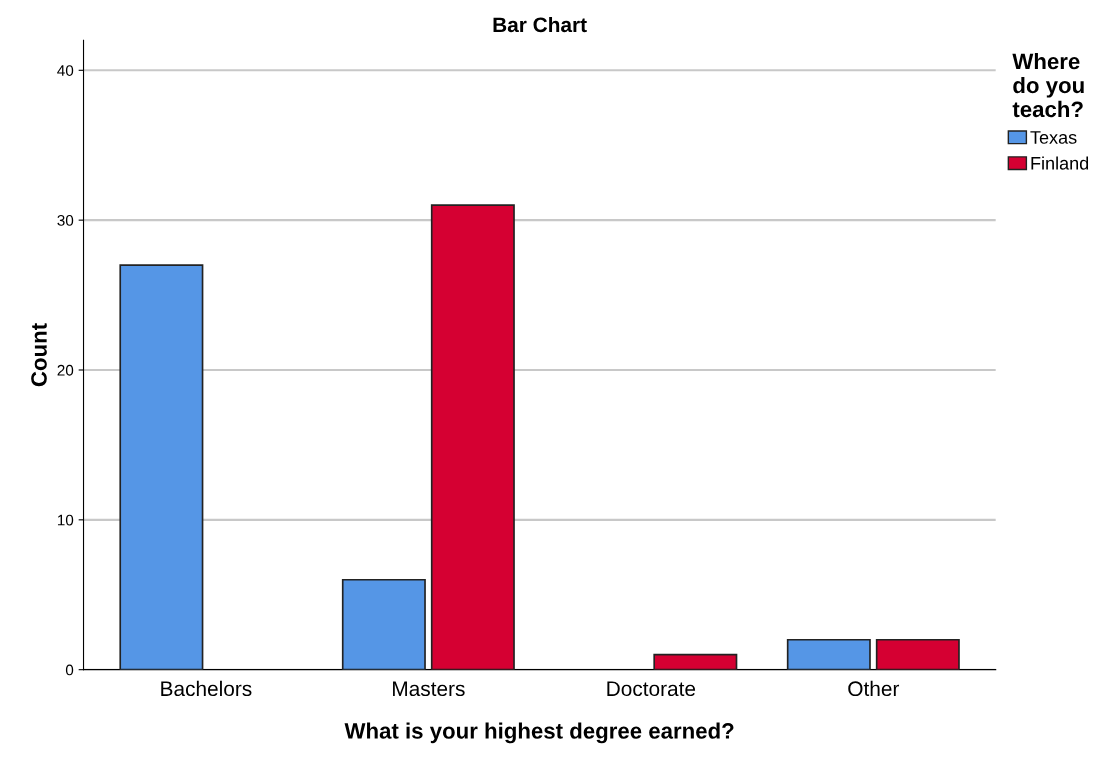 Image resolution: width=1099 pixels, height=761 pixels. I want to click on y-tick-label: 0, so click(69, 670).